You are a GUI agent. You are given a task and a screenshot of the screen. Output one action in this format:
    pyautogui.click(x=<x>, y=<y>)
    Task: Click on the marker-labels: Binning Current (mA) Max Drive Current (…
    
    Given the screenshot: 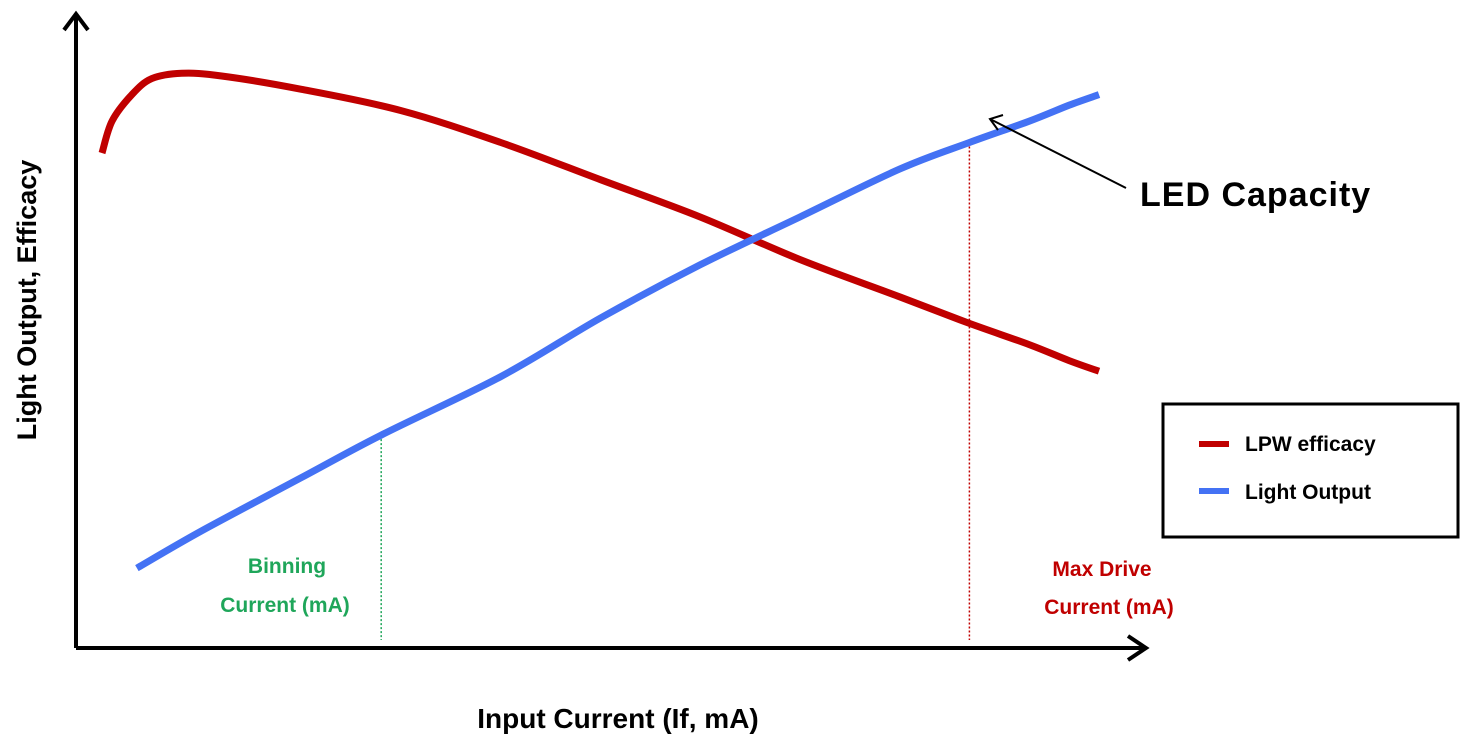 What is the action you would take?
    pyautogui.click(x=697, y=587)
    